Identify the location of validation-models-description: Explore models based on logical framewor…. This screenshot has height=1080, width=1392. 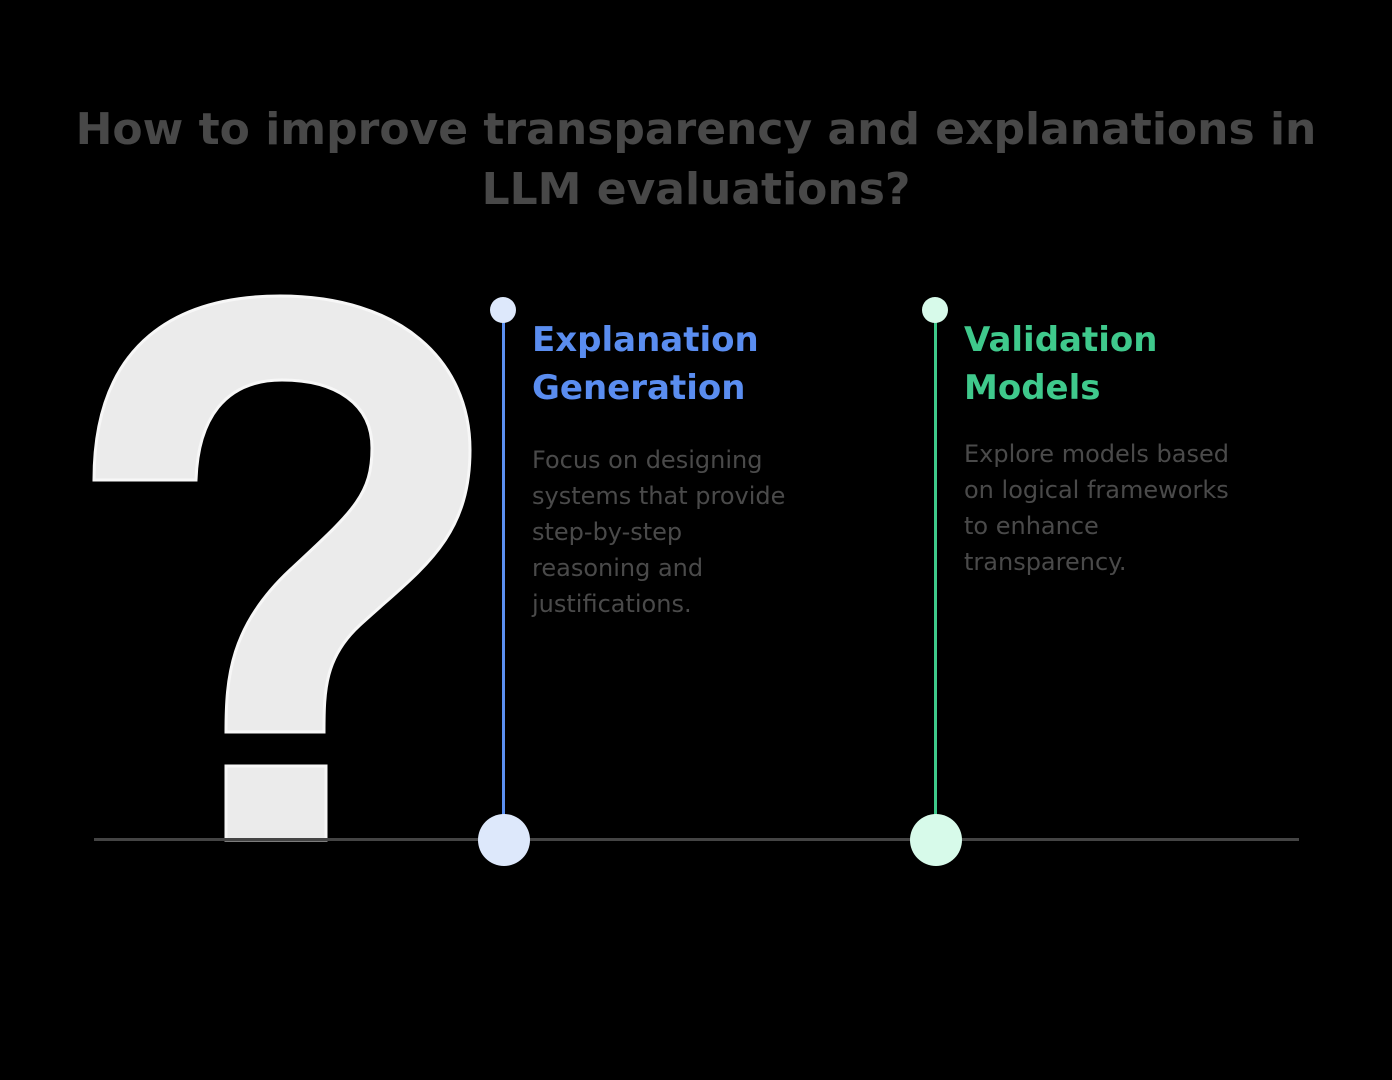
(1096, 508).